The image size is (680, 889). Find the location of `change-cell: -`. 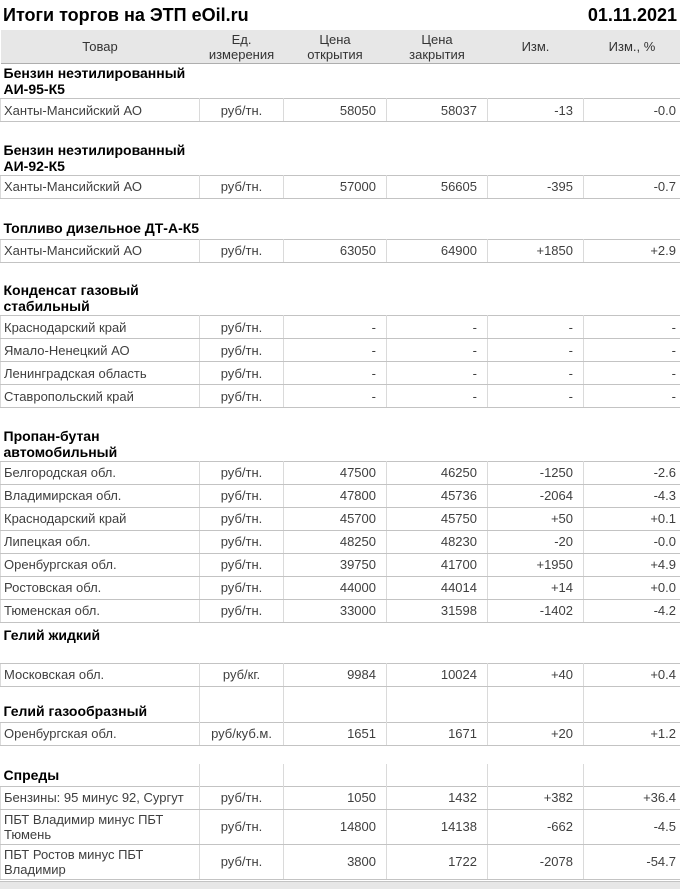

change-cell: - is located at coordinates (536, 373).